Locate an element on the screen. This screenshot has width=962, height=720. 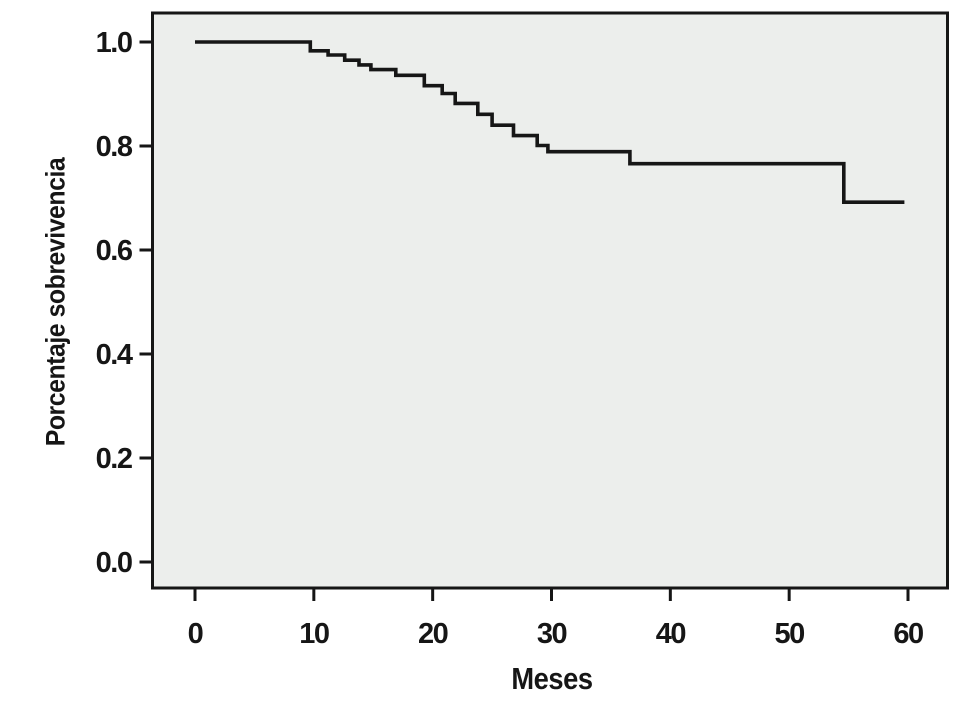
x-tick-label: 20 is located at coordinates (433, 634).